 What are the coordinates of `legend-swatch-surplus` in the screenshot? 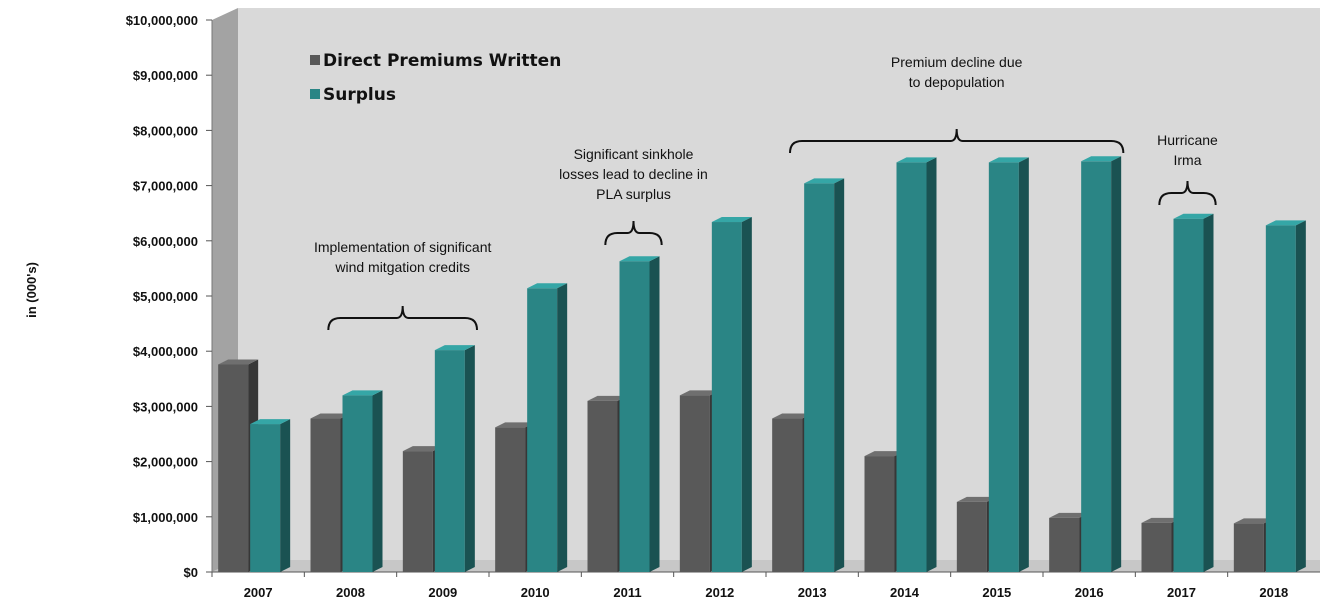 It's located at (315, 94).